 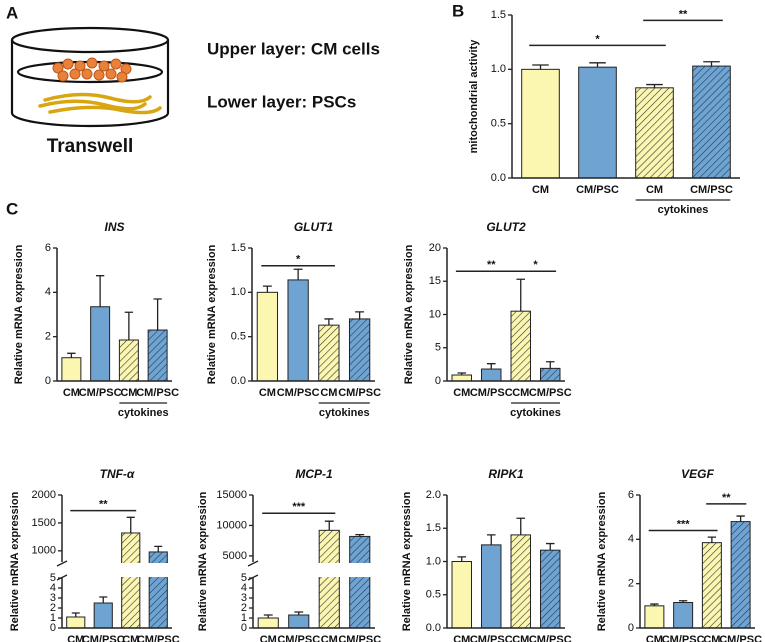 What do you see at coordinates (435, 281) in the screenshot?
I see `y-tick-label: 15` at bounding box center [435, 281].